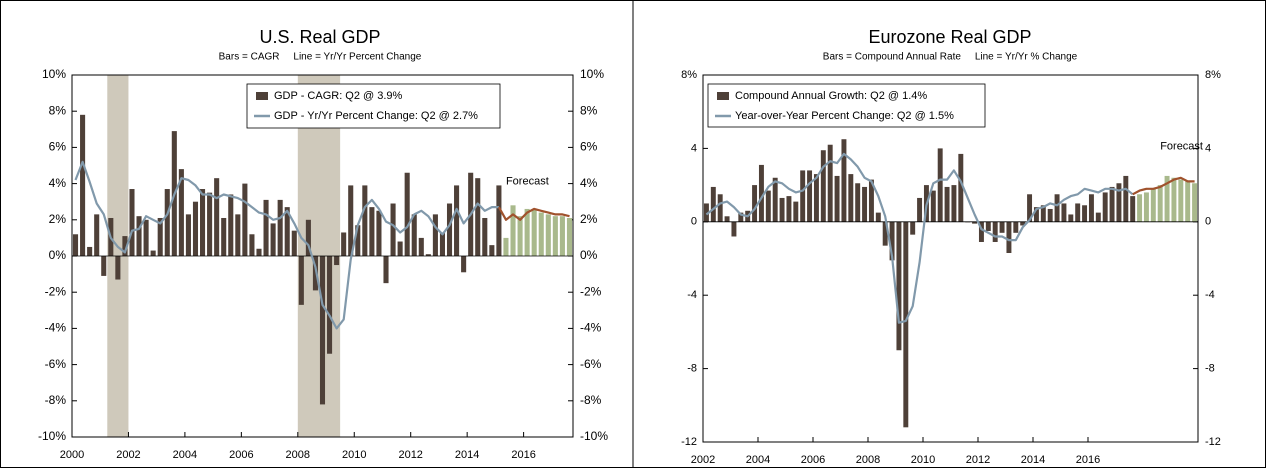  I want to click on y2-tick-label: 0%, so click(589, 255).